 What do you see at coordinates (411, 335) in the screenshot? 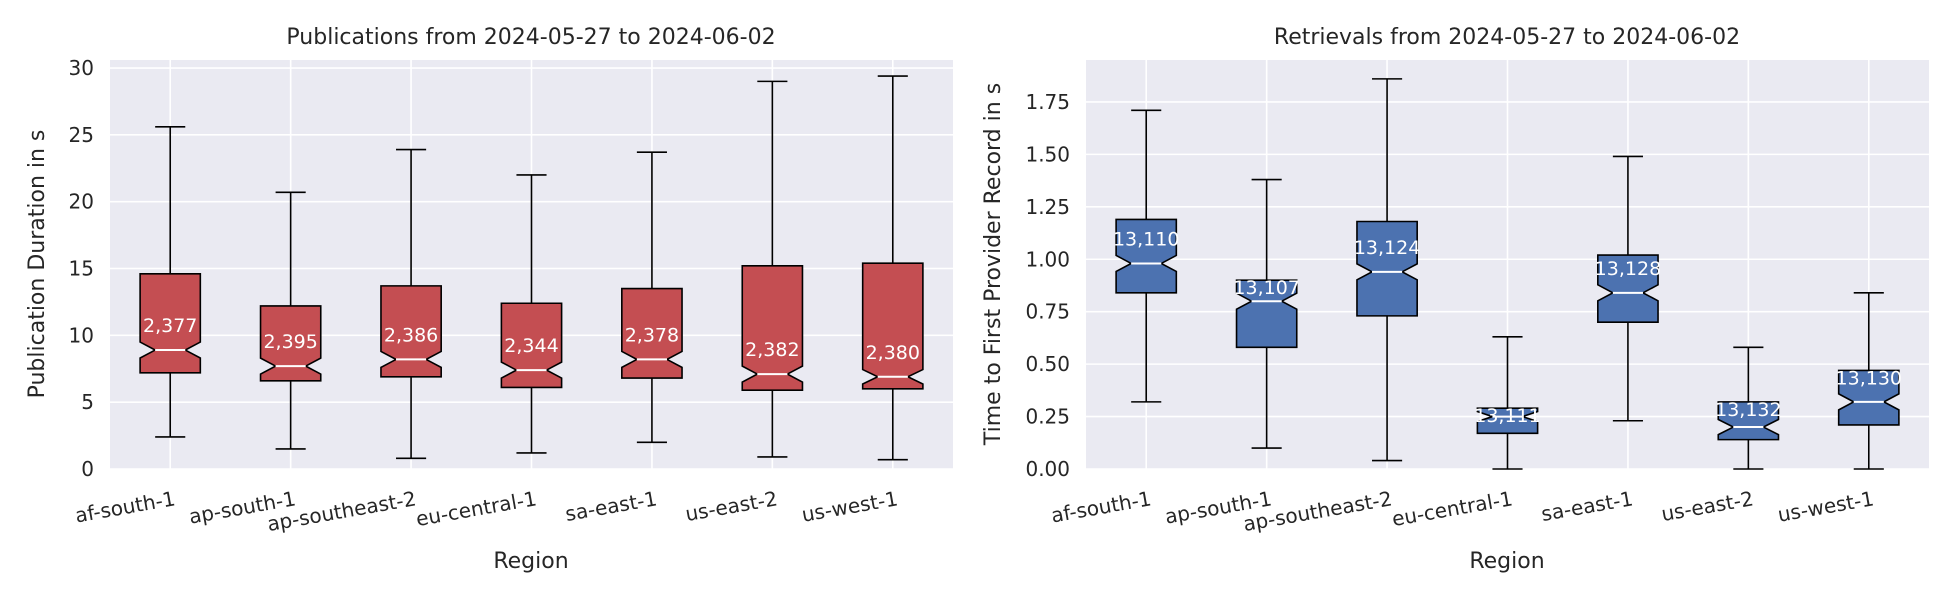
I see `count-label: 2,386` at bounding box center [411, 335].